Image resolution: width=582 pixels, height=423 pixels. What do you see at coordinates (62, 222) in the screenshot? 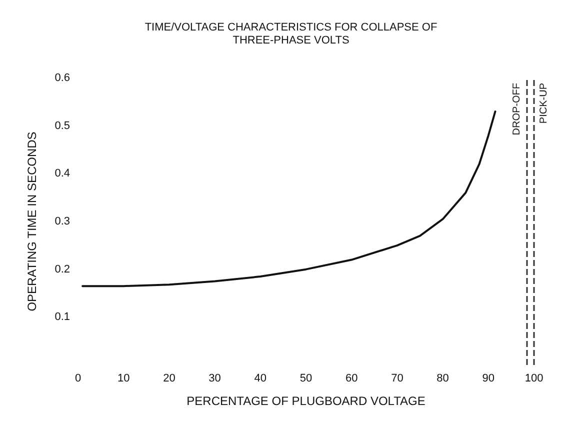
I see `y-tick-label: 0.3` at bounding box center [62, 222].